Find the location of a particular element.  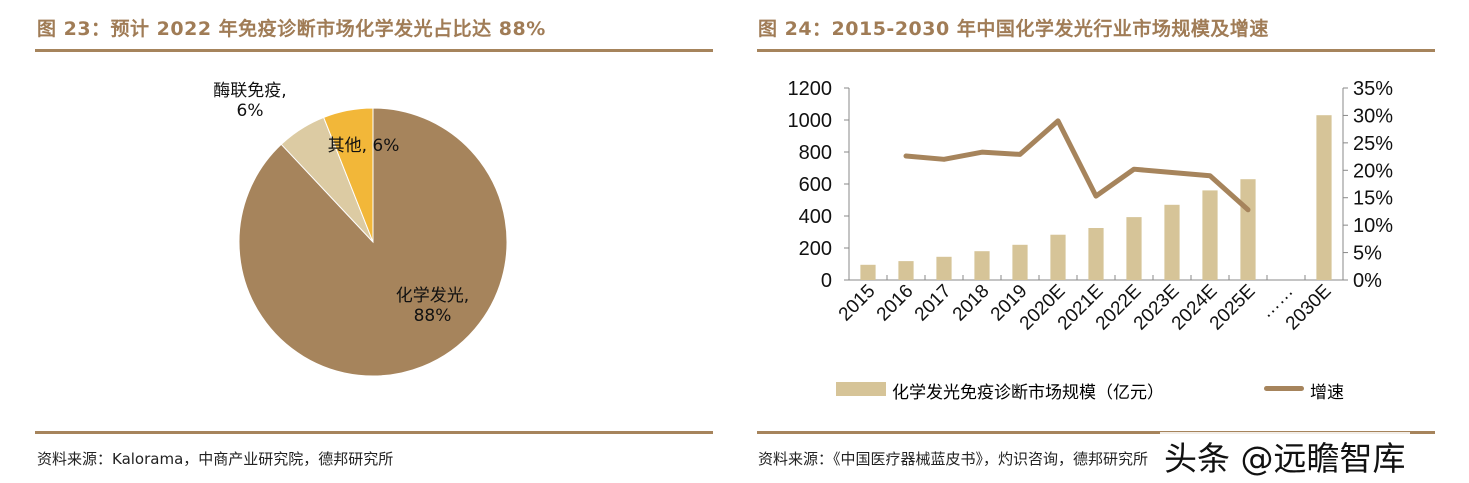

left-tick-label: 600 is located at coordinates (815, 185).